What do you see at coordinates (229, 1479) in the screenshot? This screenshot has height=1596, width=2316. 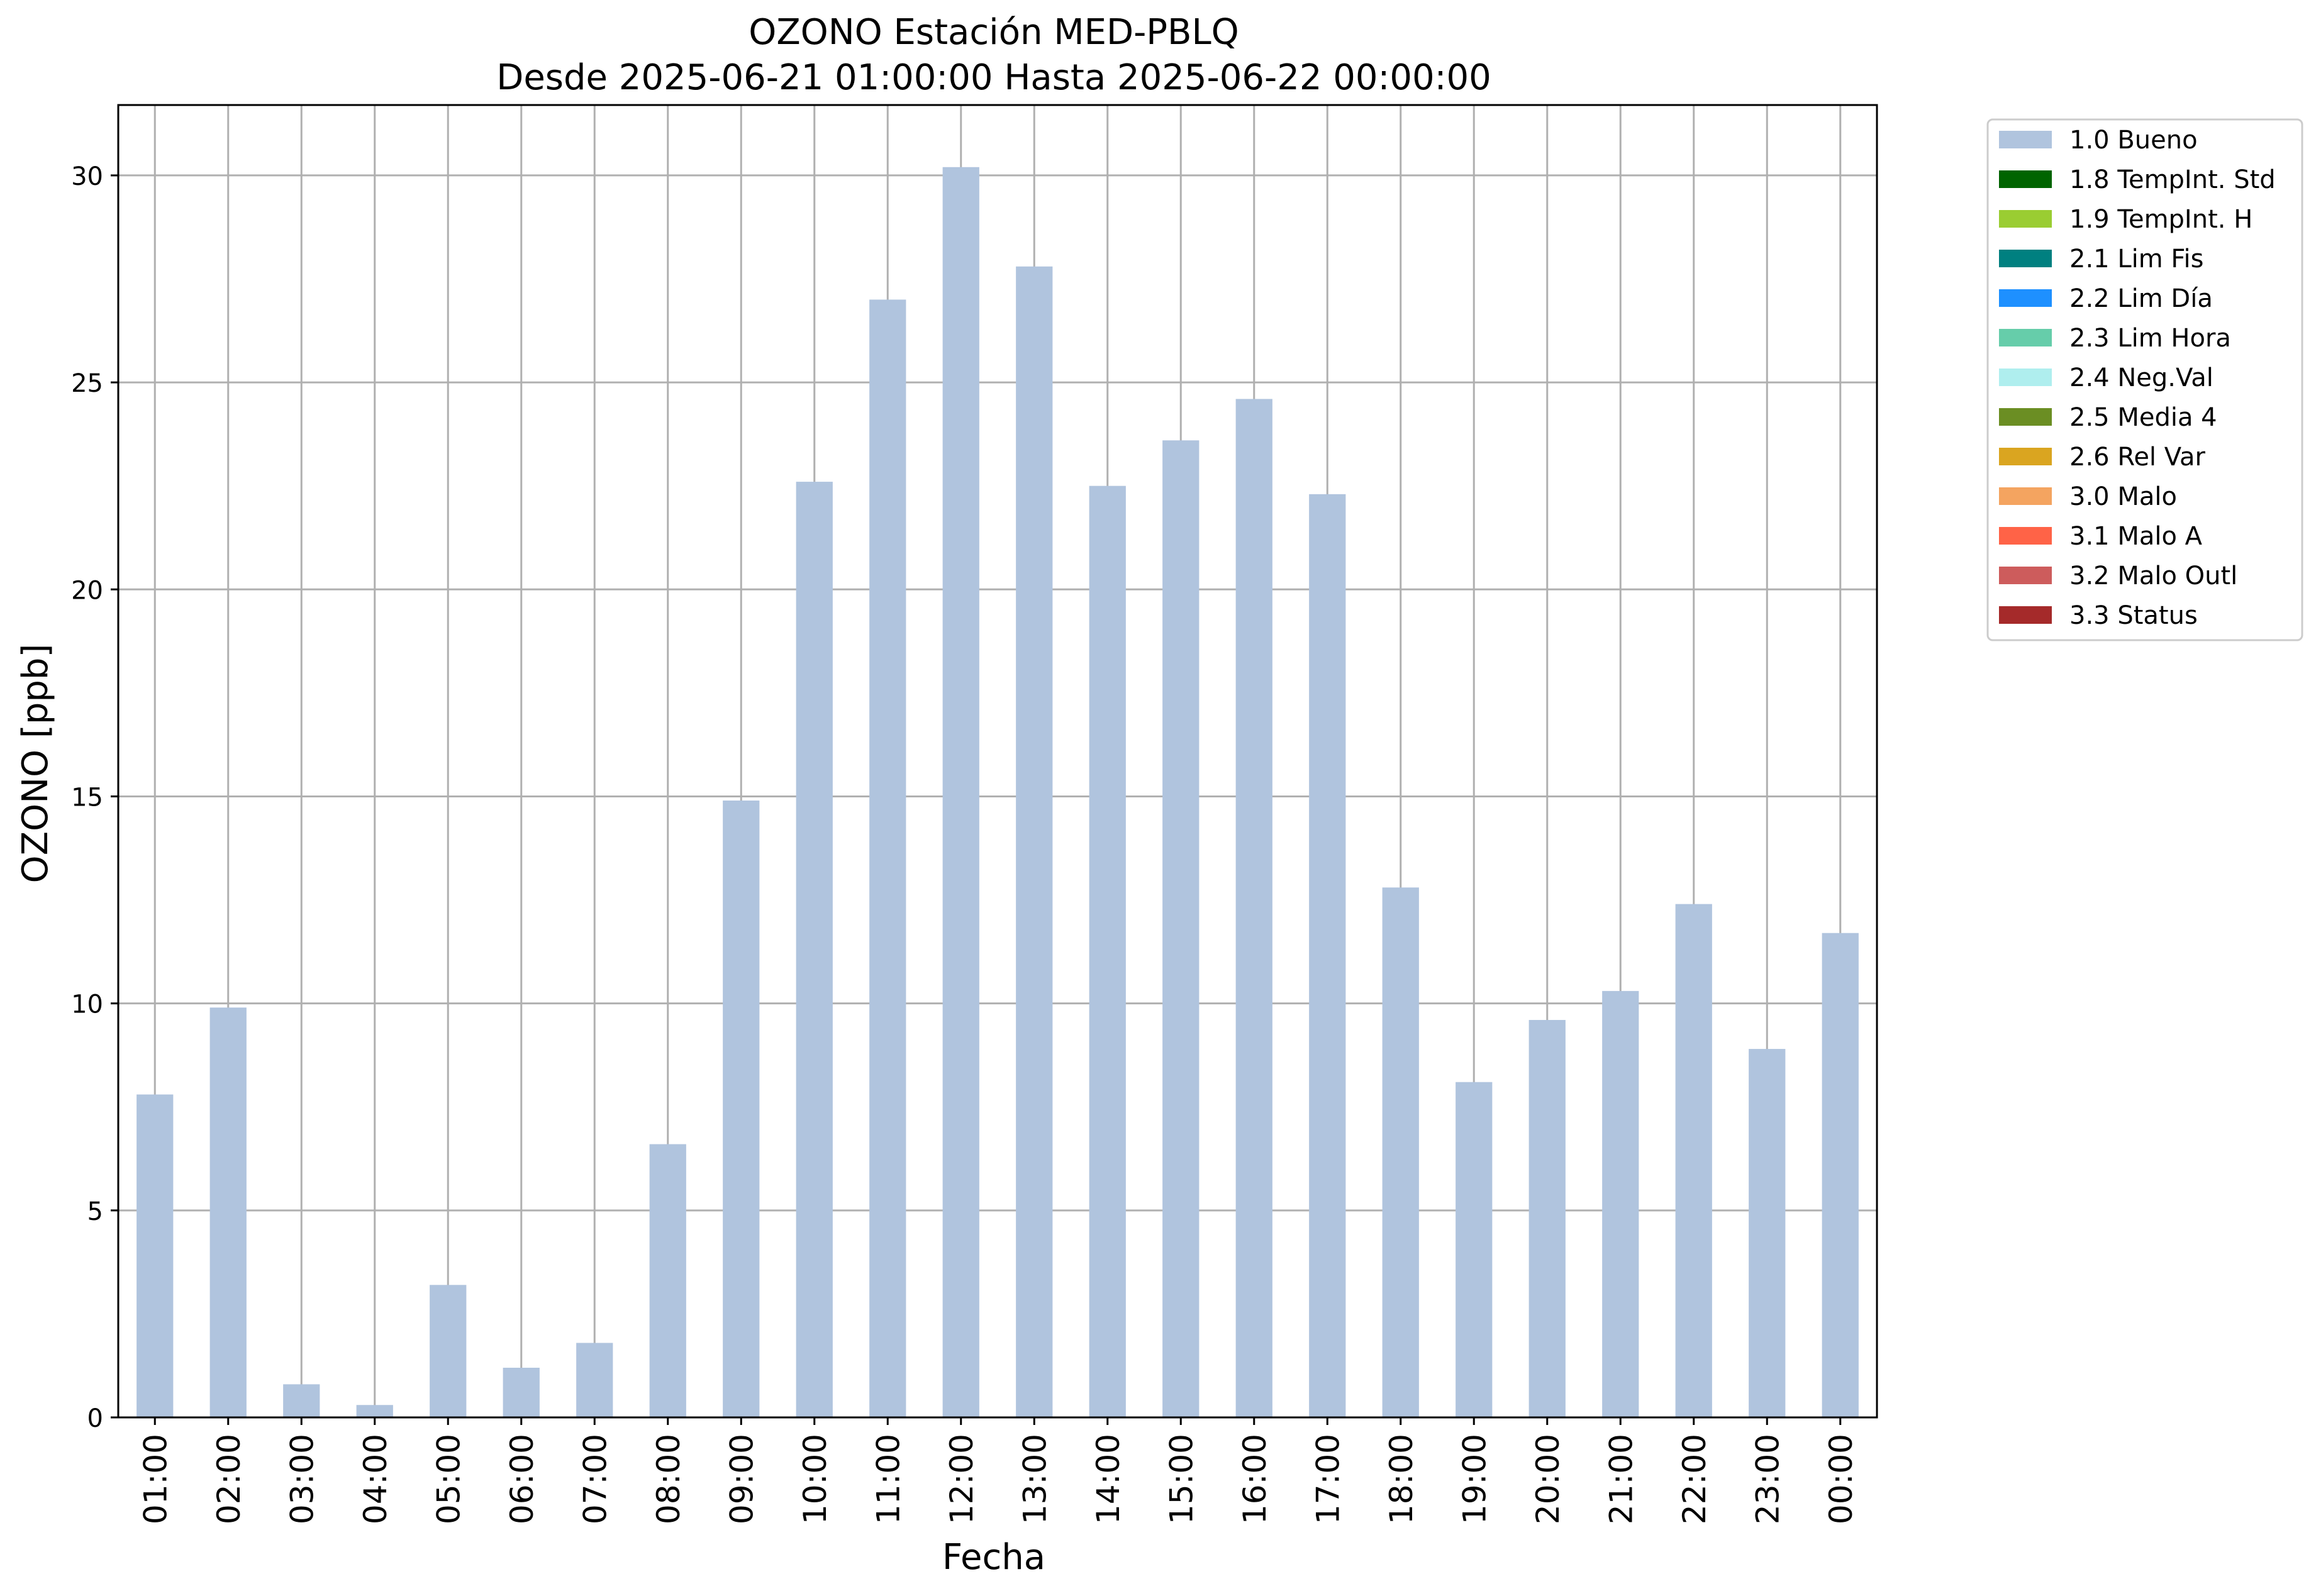 I see `x-tick-label: 02:00` at bounding box center [229, 1479].